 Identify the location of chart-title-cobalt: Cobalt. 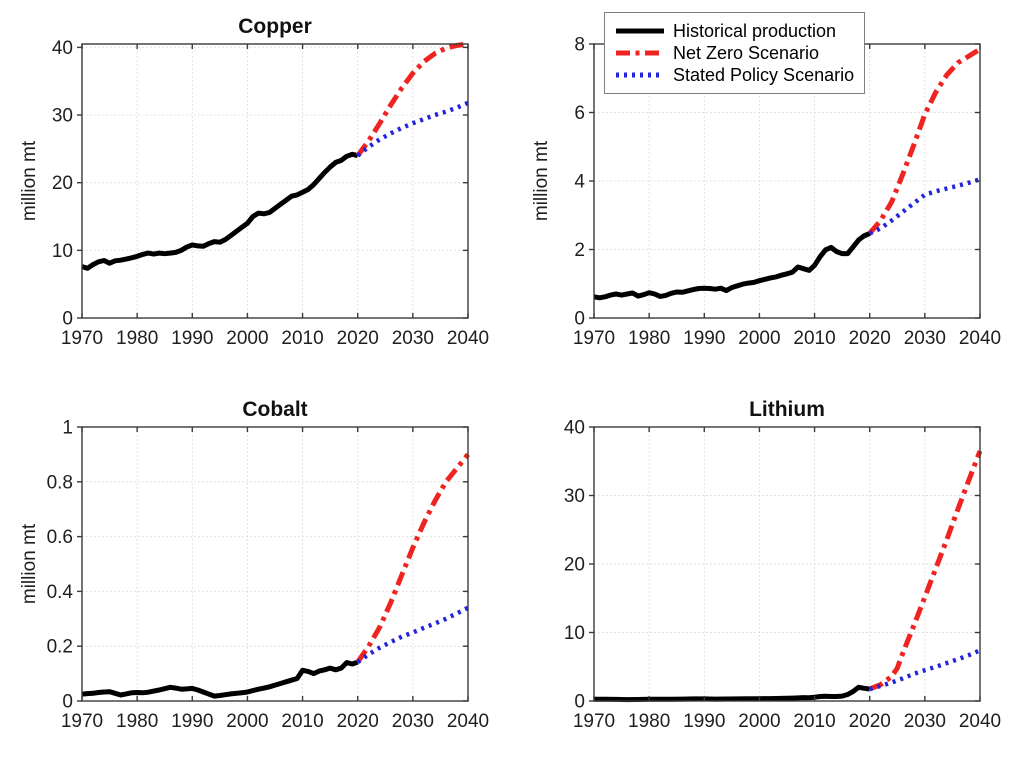
(275, 409).